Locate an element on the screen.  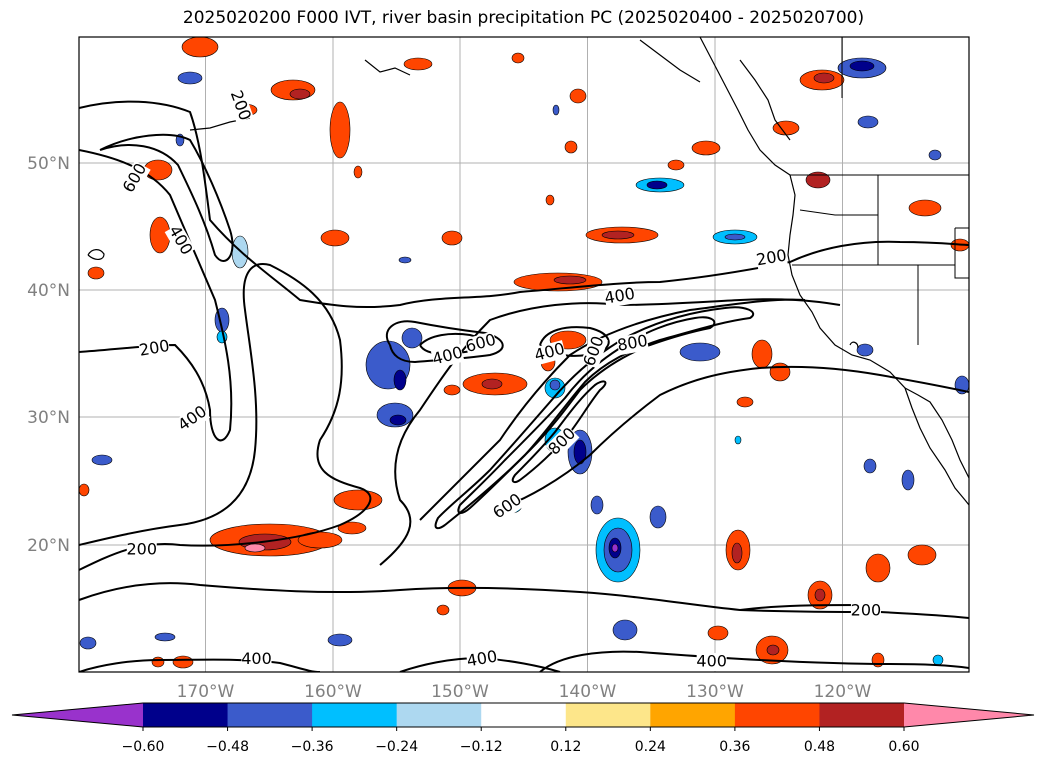
colorbar-extend-min is located at coordinates (77, 715).